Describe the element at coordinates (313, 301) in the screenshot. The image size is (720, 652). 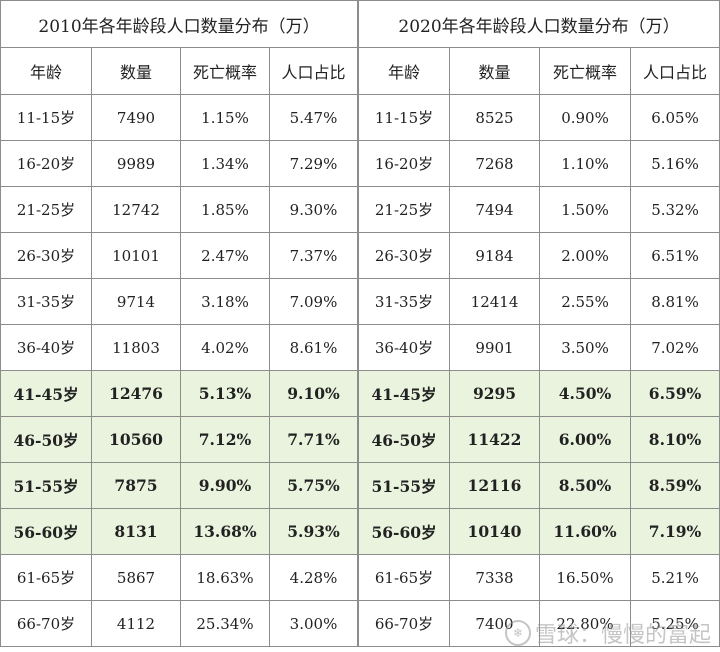
I see `cell-share: 7.09%` at that location.